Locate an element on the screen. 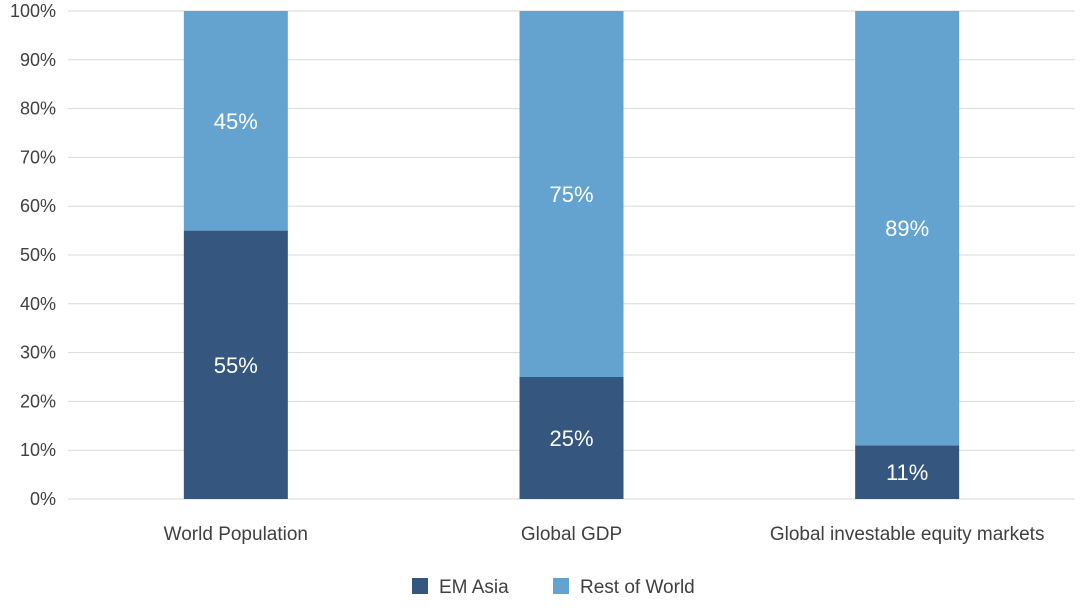 The width and height of the screenshot is (1080, 611). data-label: 75% is located at coordinates (571, 194).